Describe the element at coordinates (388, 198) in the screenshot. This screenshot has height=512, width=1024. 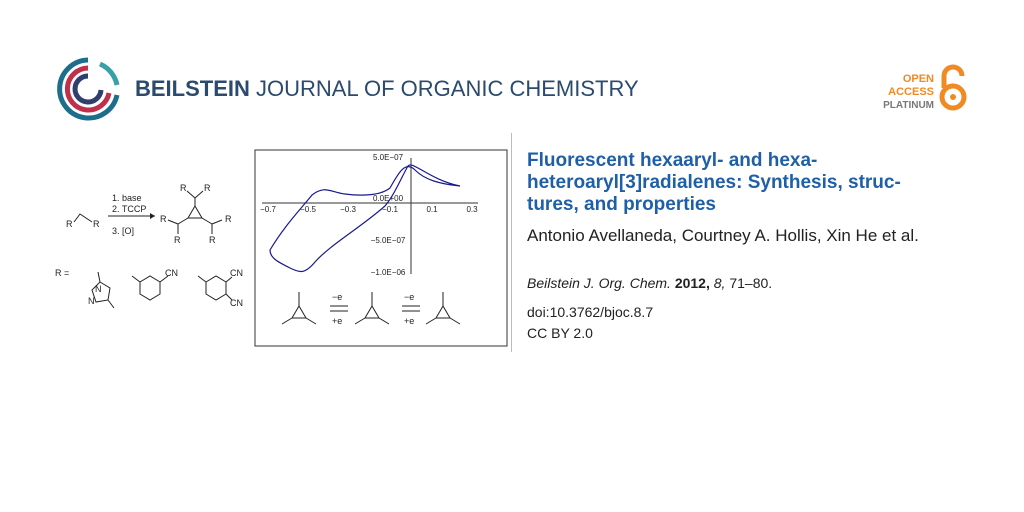
I see `y-label: 0.0E+00` at that location.